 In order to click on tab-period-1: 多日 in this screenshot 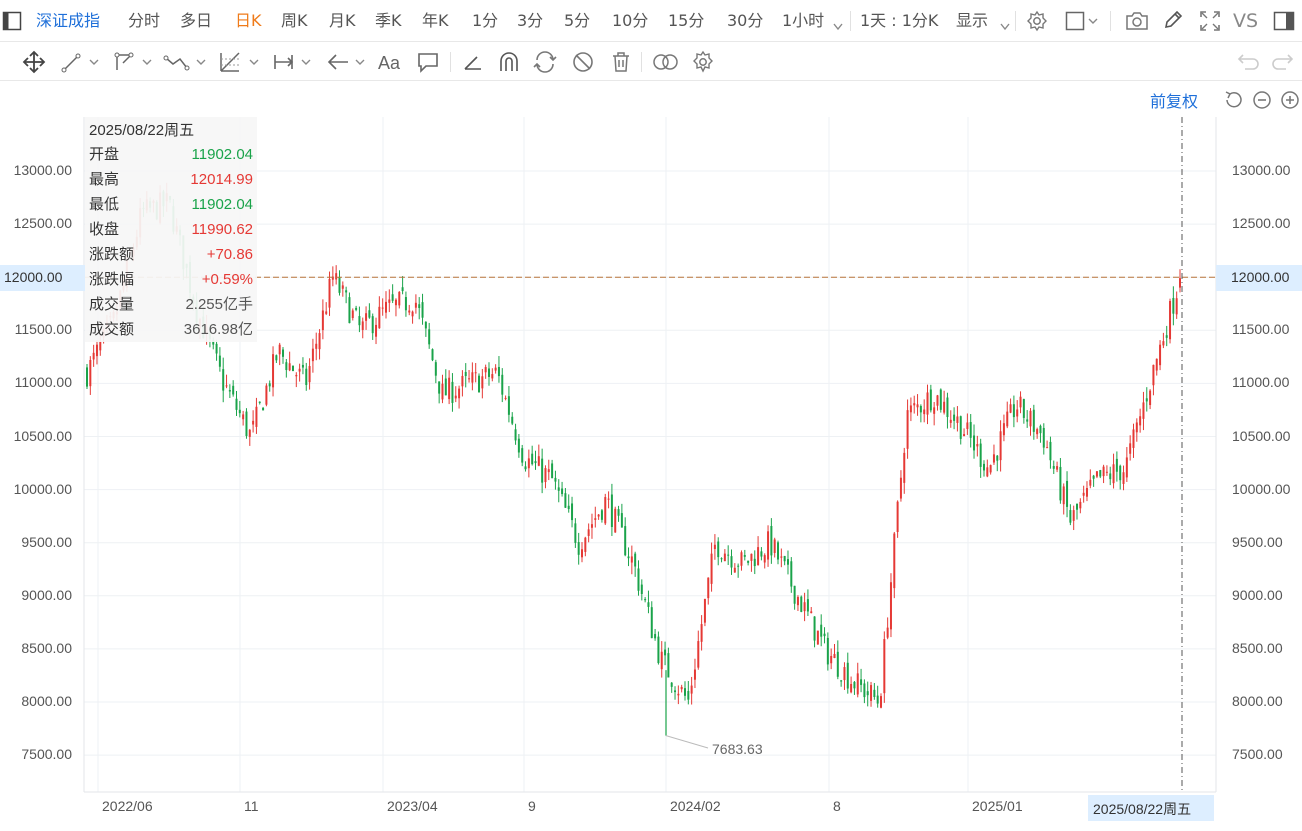, I will do `click(196, 20)`.